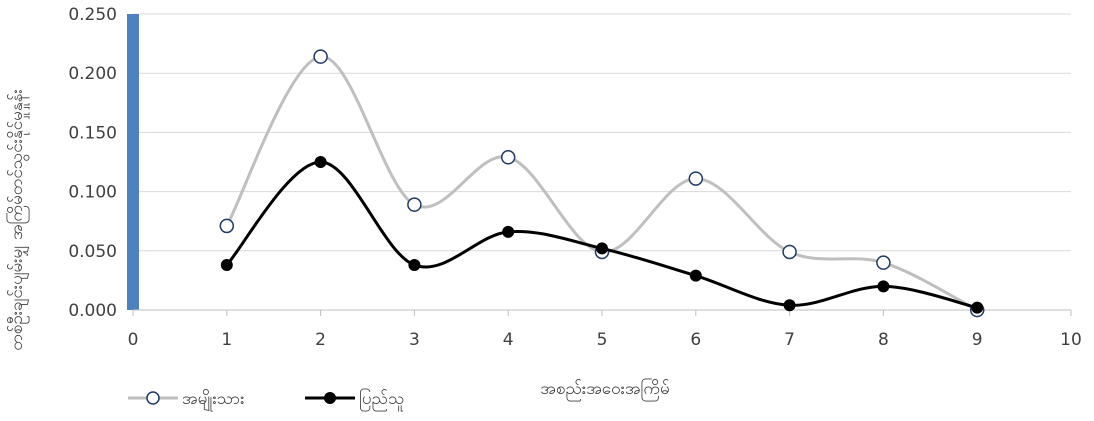 The height and width of the screenshot is (421, 1094). Describe the element at coordinates (92, 193) in the screenshot. I see `y-tick-label: 0.100` at that location.